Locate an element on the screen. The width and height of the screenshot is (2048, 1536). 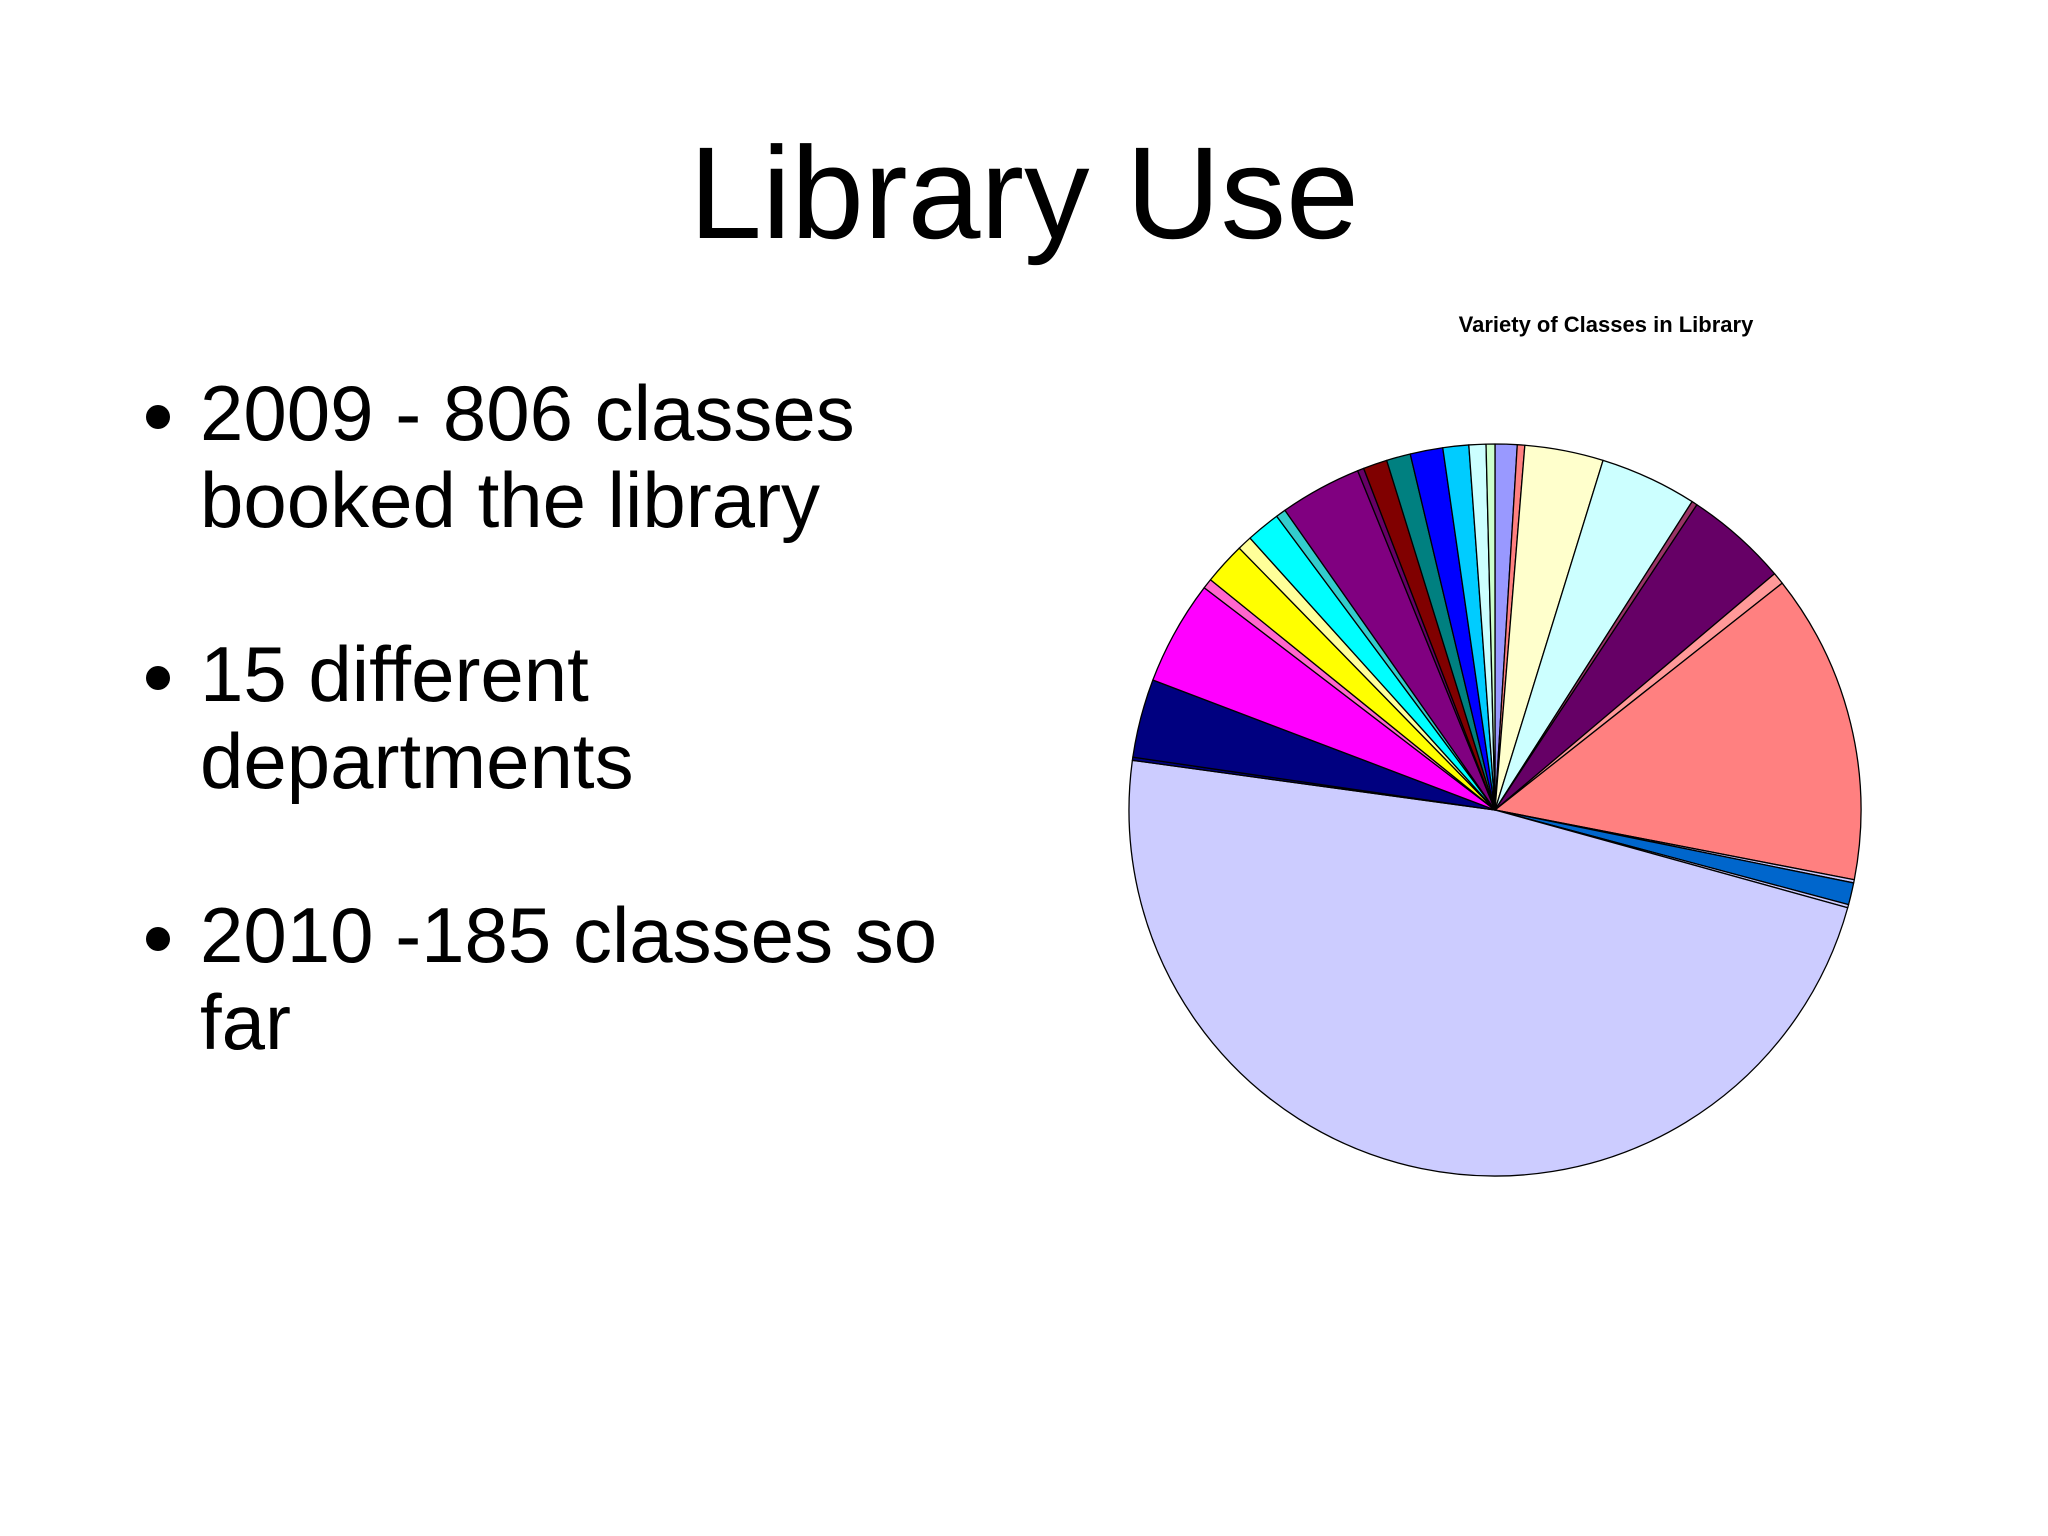
chart-title: Variety of Classes in Library is located at coordinates (1606, 324).